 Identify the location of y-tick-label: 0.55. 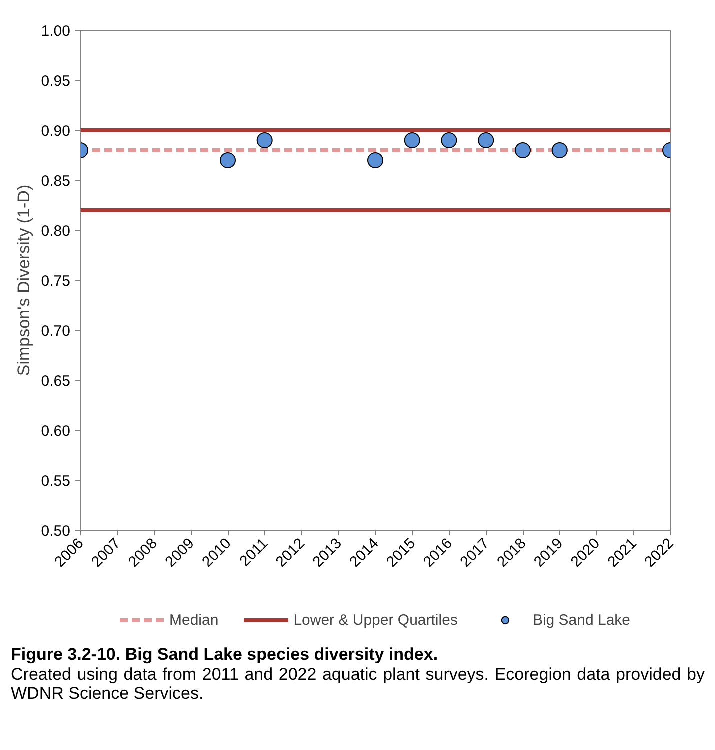
(56, 481).